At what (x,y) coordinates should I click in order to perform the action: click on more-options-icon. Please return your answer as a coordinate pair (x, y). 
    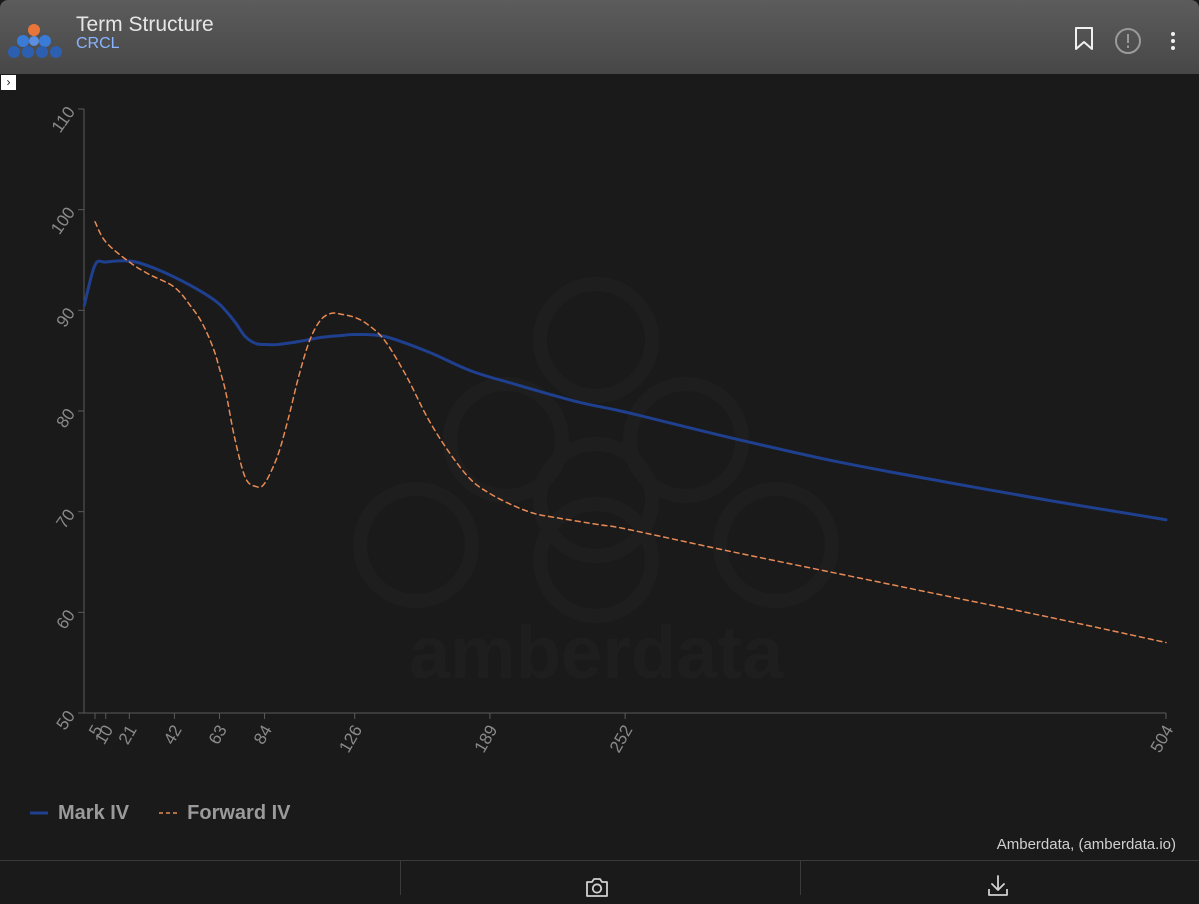
    Looking at the image, I should click on (1173, 42).